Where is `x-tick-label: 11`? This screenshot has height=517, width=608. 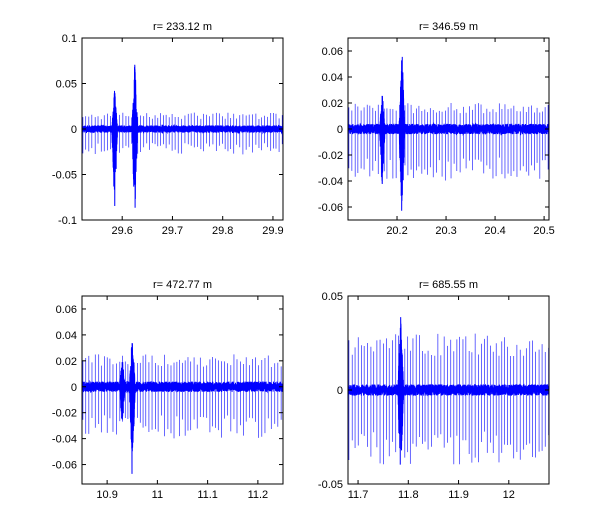 x-tick-label: 11 is located at coordinates (157, 495).